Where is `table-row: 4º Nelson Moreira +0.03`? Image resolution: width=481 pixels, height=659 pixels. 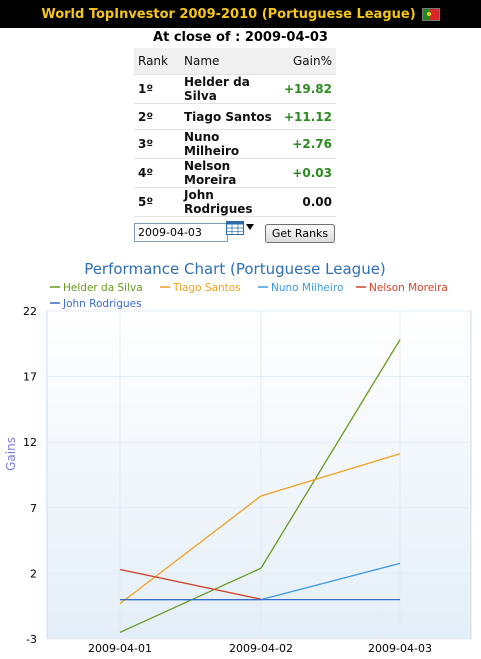
table-row: 4º Nelson Moreira +0.03 is located at coordinates (235, 173).